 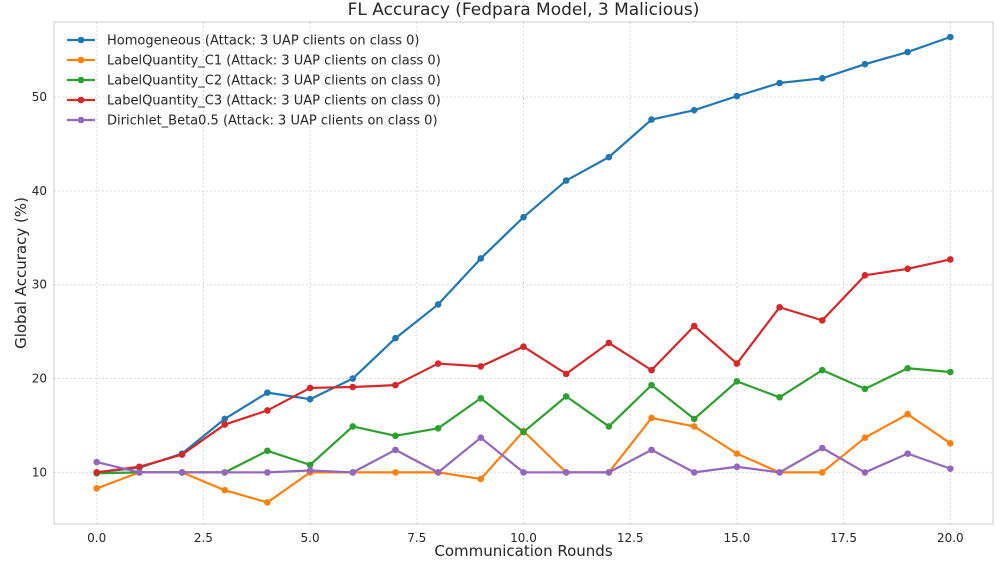 What do you see at coordinates (203, 538) in the screenshot?
I see `x-tick-label: 2.5` at bounding box center [203, 538].